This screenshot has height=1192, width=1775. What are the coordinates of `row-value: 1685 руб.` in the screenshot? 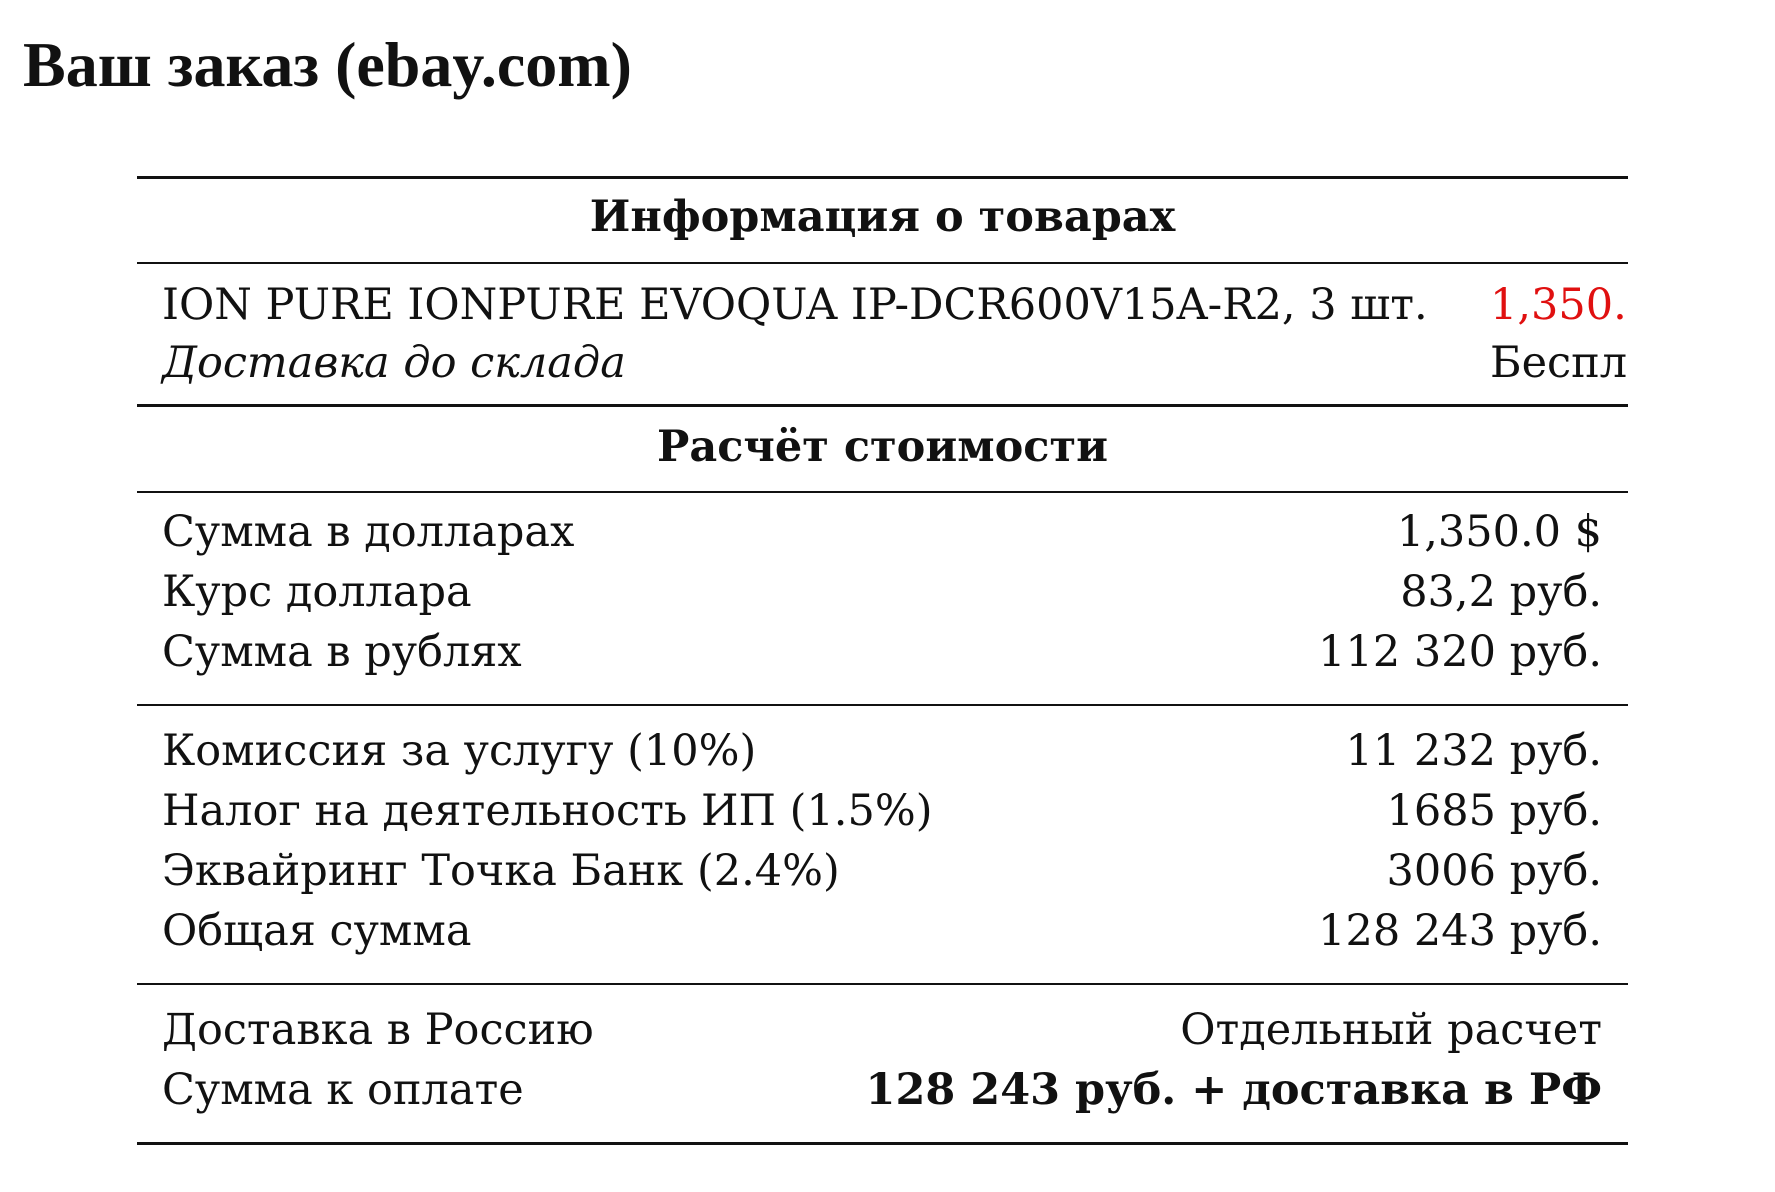 It's located at (1494, 811).